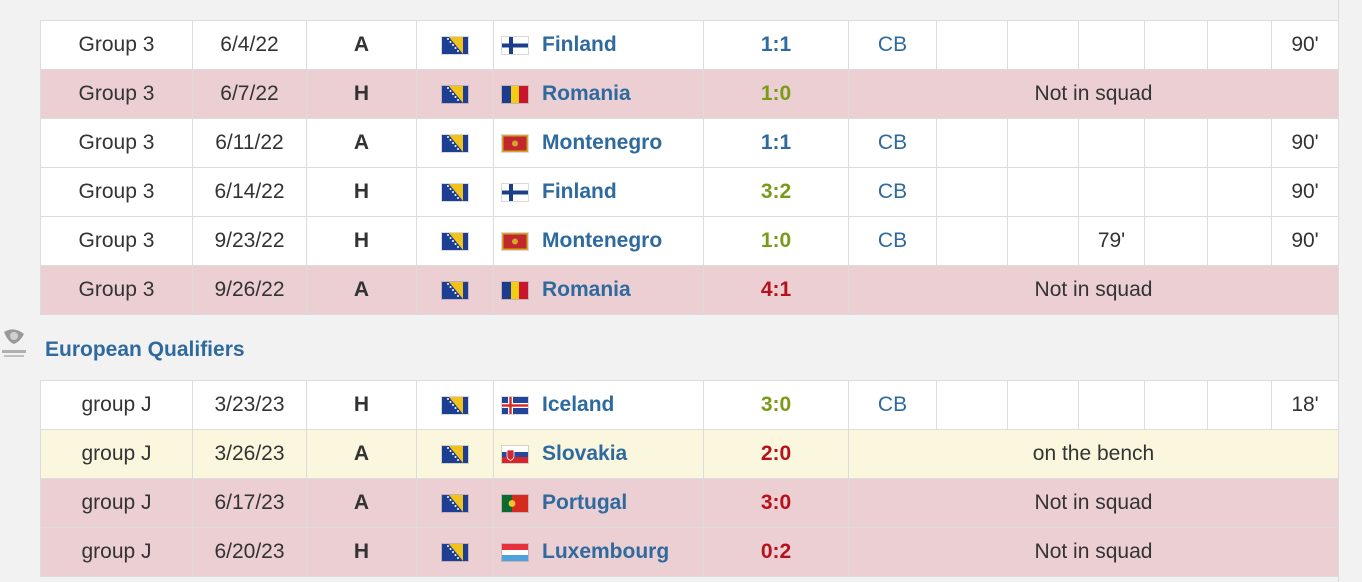 This screenshot has height=582, width=1362. I want to click on table-row: Group 3 9/23/22 H Montenegro 1:0 CB 79' 90', so click(689, 241).